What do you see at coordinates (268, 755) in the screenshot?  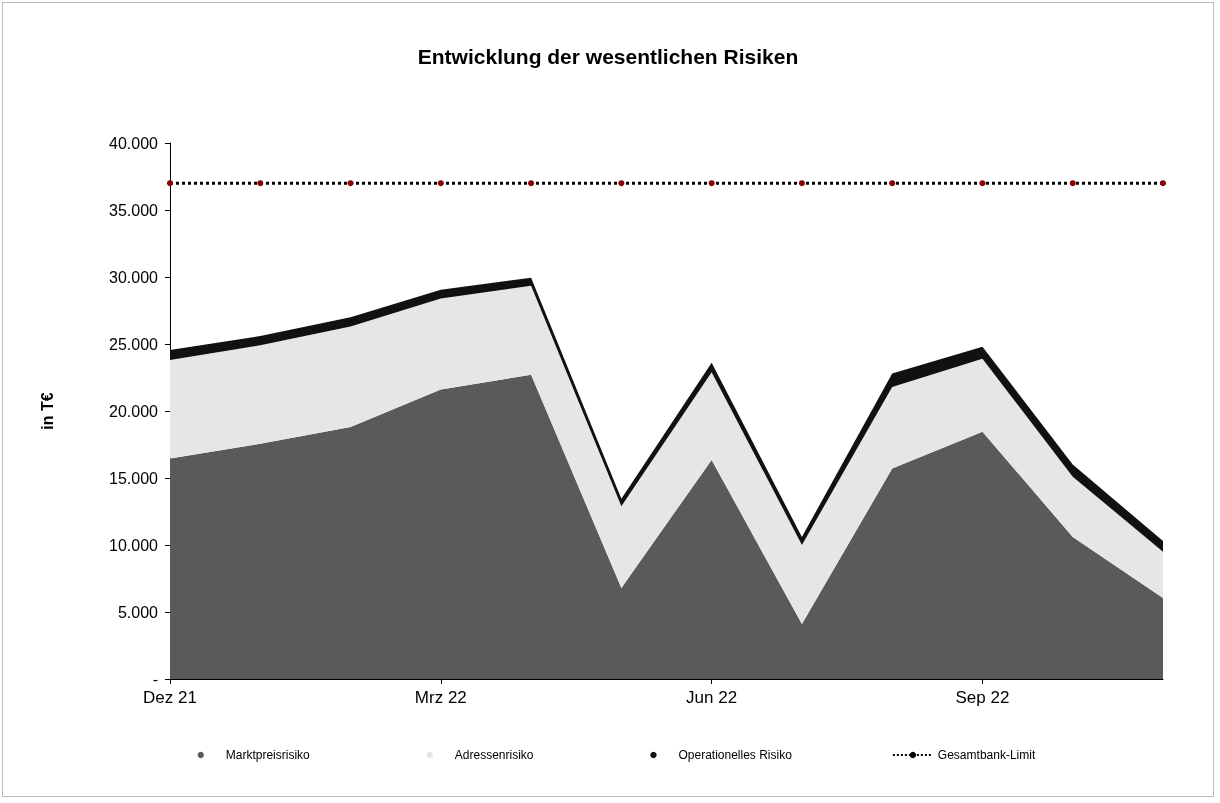 I see `legend-label: Marktpreisrisiko` at bounding box center [268, 755].